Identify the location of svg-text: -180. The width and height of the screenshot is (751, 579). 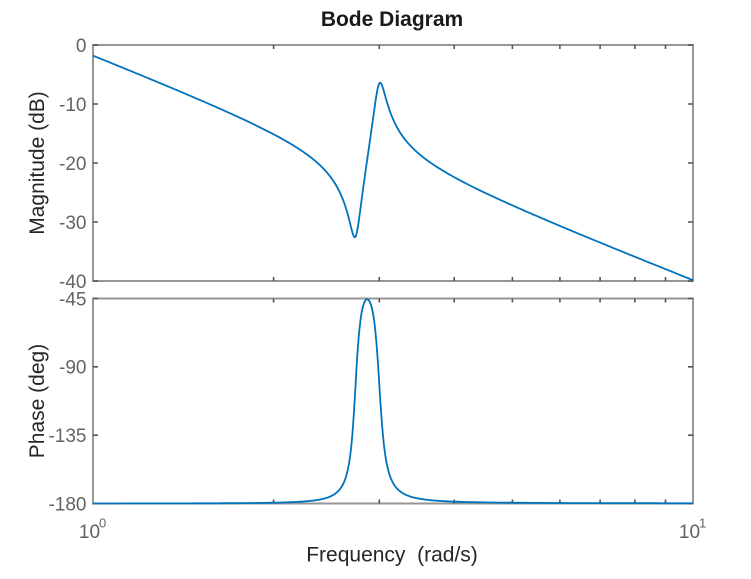
(67, 504).